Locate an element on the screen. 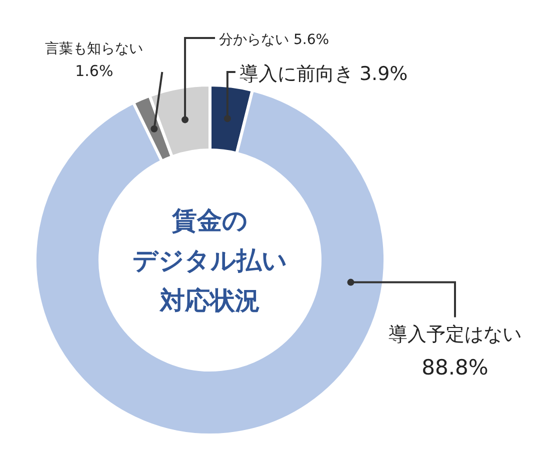  data-label: 88.8% is located at coordinates (455, 367).